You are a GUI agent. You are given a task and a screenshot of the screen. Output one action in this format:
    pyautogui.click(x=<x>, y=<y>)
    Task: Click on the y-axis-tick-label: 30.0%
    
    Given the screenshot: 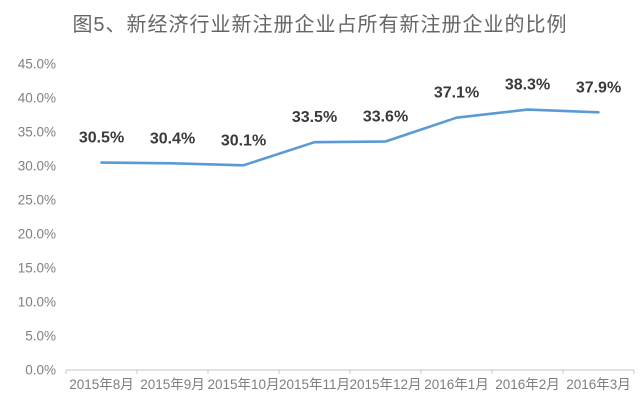 What is the action you would take?
    pyautogui.click(x=37, y=166)
    